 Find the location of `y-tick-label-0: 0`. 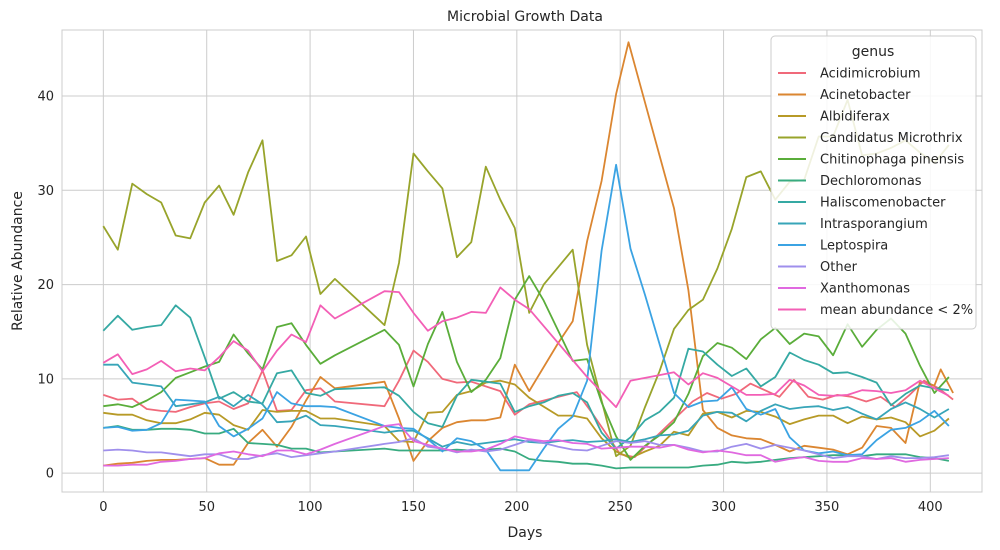

y-tick-label-0: 0 is located at coordinates (50, 474).